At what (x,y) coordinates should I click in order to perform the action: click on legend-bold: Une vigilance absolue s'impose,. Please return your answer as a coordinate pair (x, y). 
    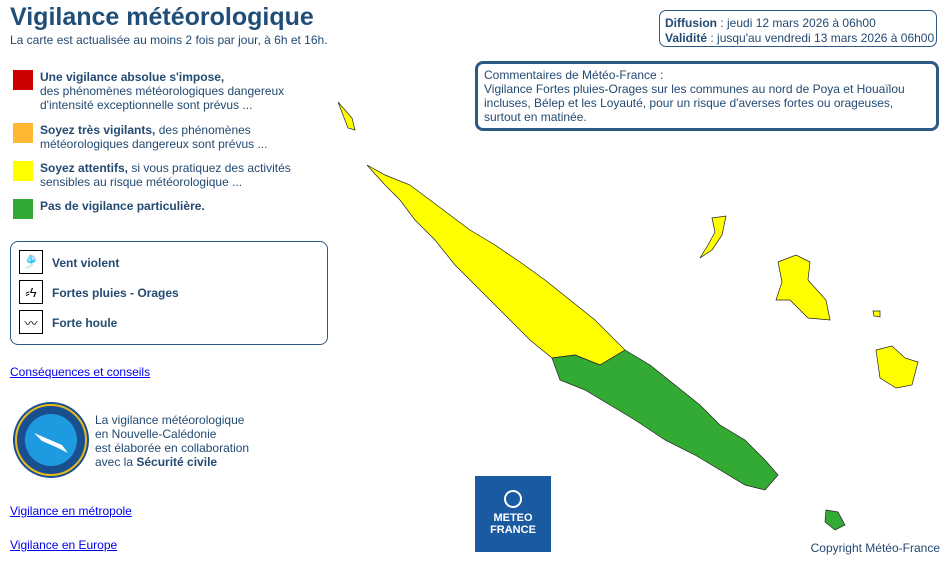
    Looking at the image, I should click on (132, 77).